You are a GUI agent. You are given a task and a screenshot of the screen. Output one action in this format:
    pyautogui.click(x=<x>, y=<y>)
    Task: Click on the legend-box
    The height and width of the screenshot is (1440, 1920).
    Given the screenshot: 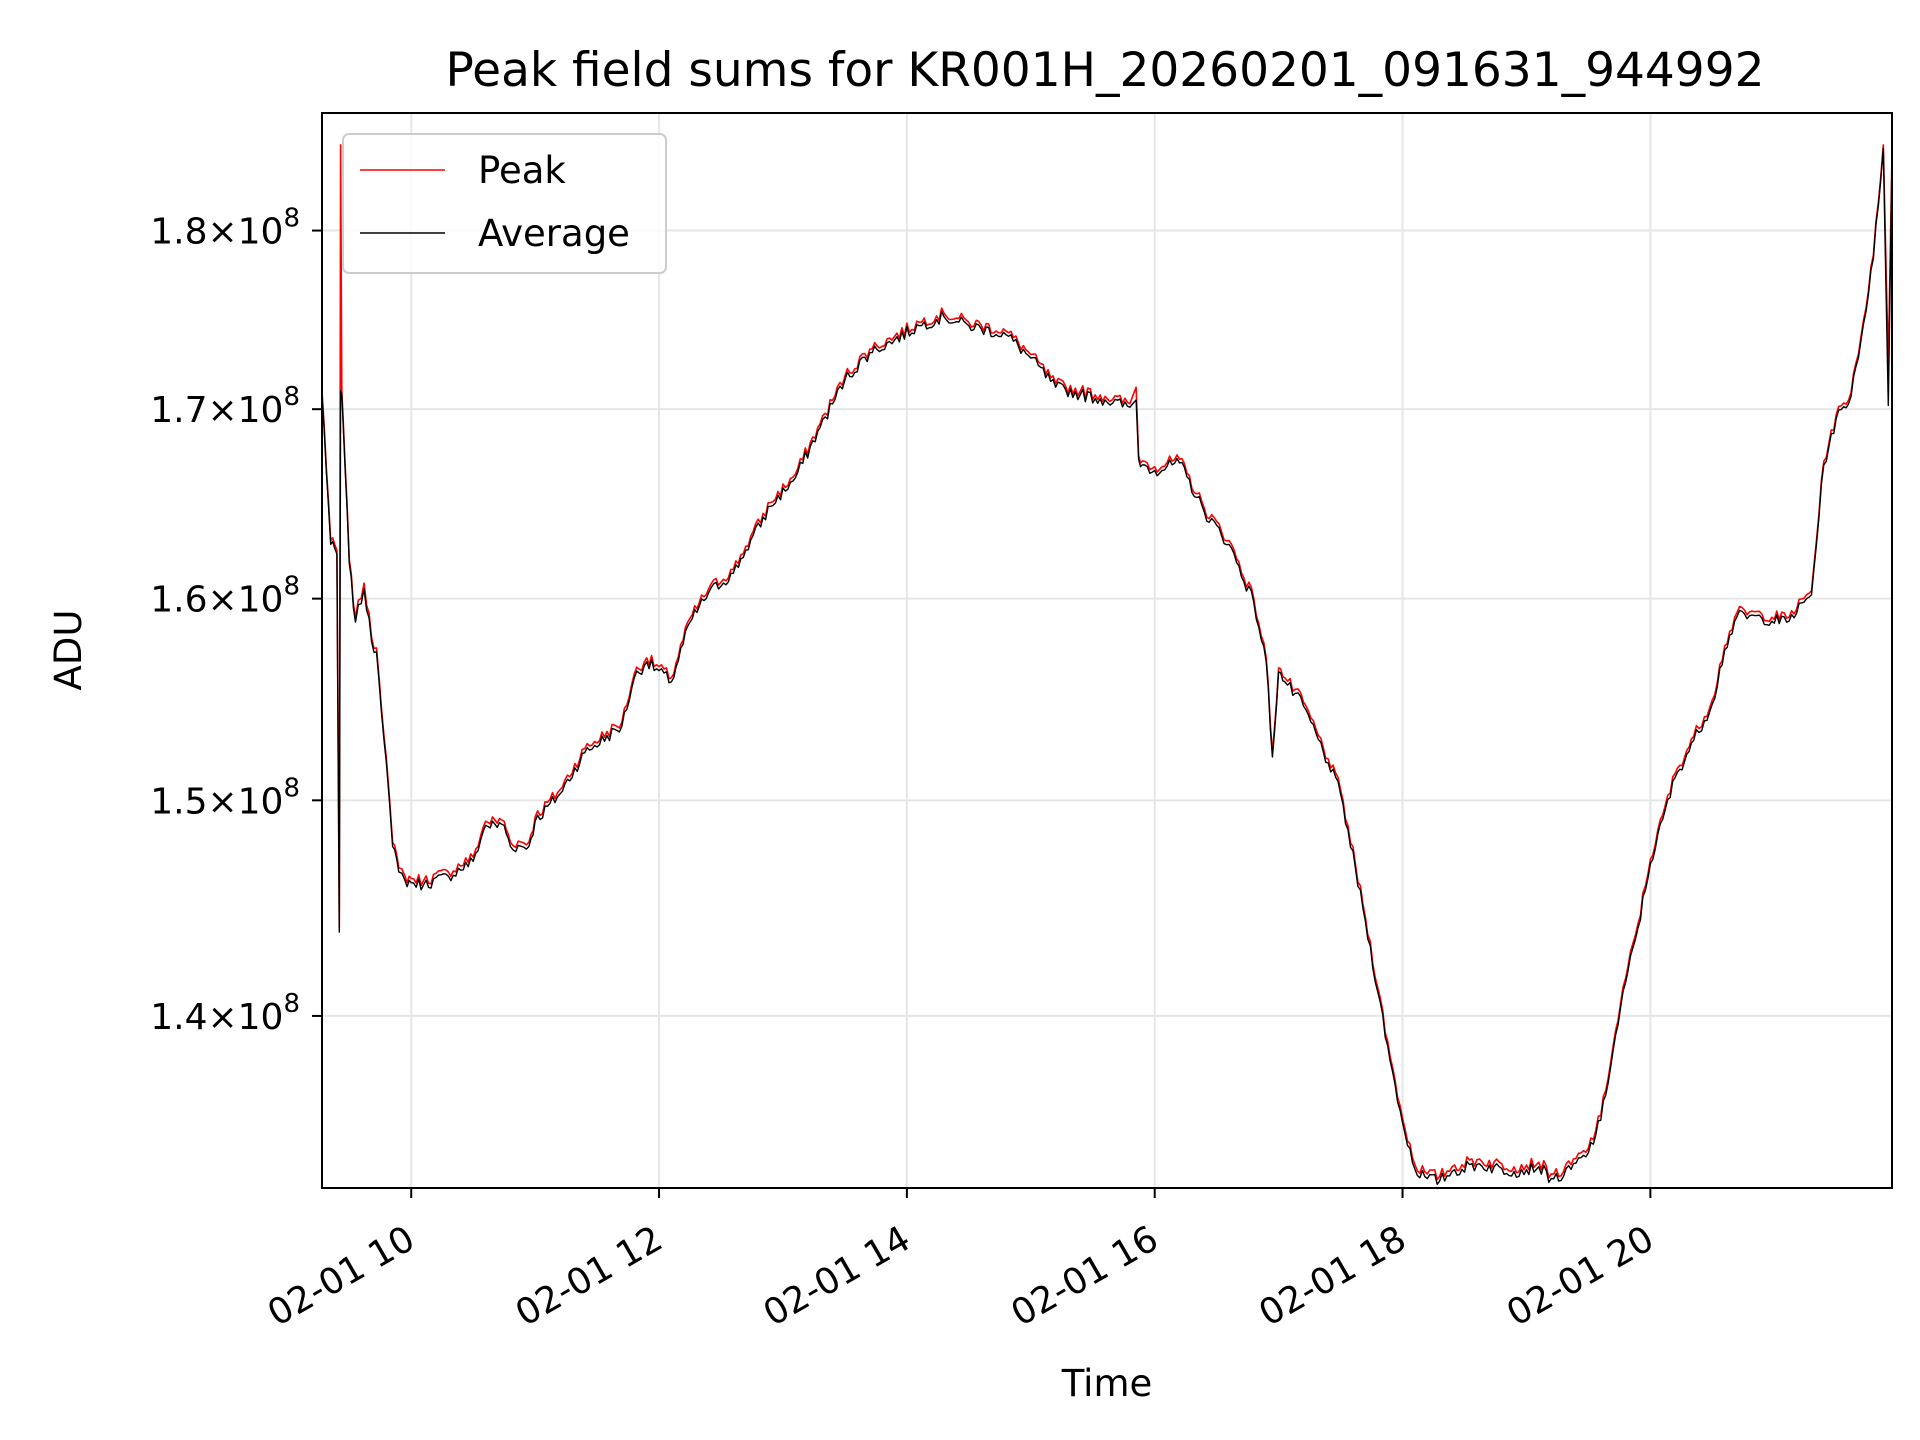 What is the action you would take?
    pyautogui.click(x=504, y=203)
    